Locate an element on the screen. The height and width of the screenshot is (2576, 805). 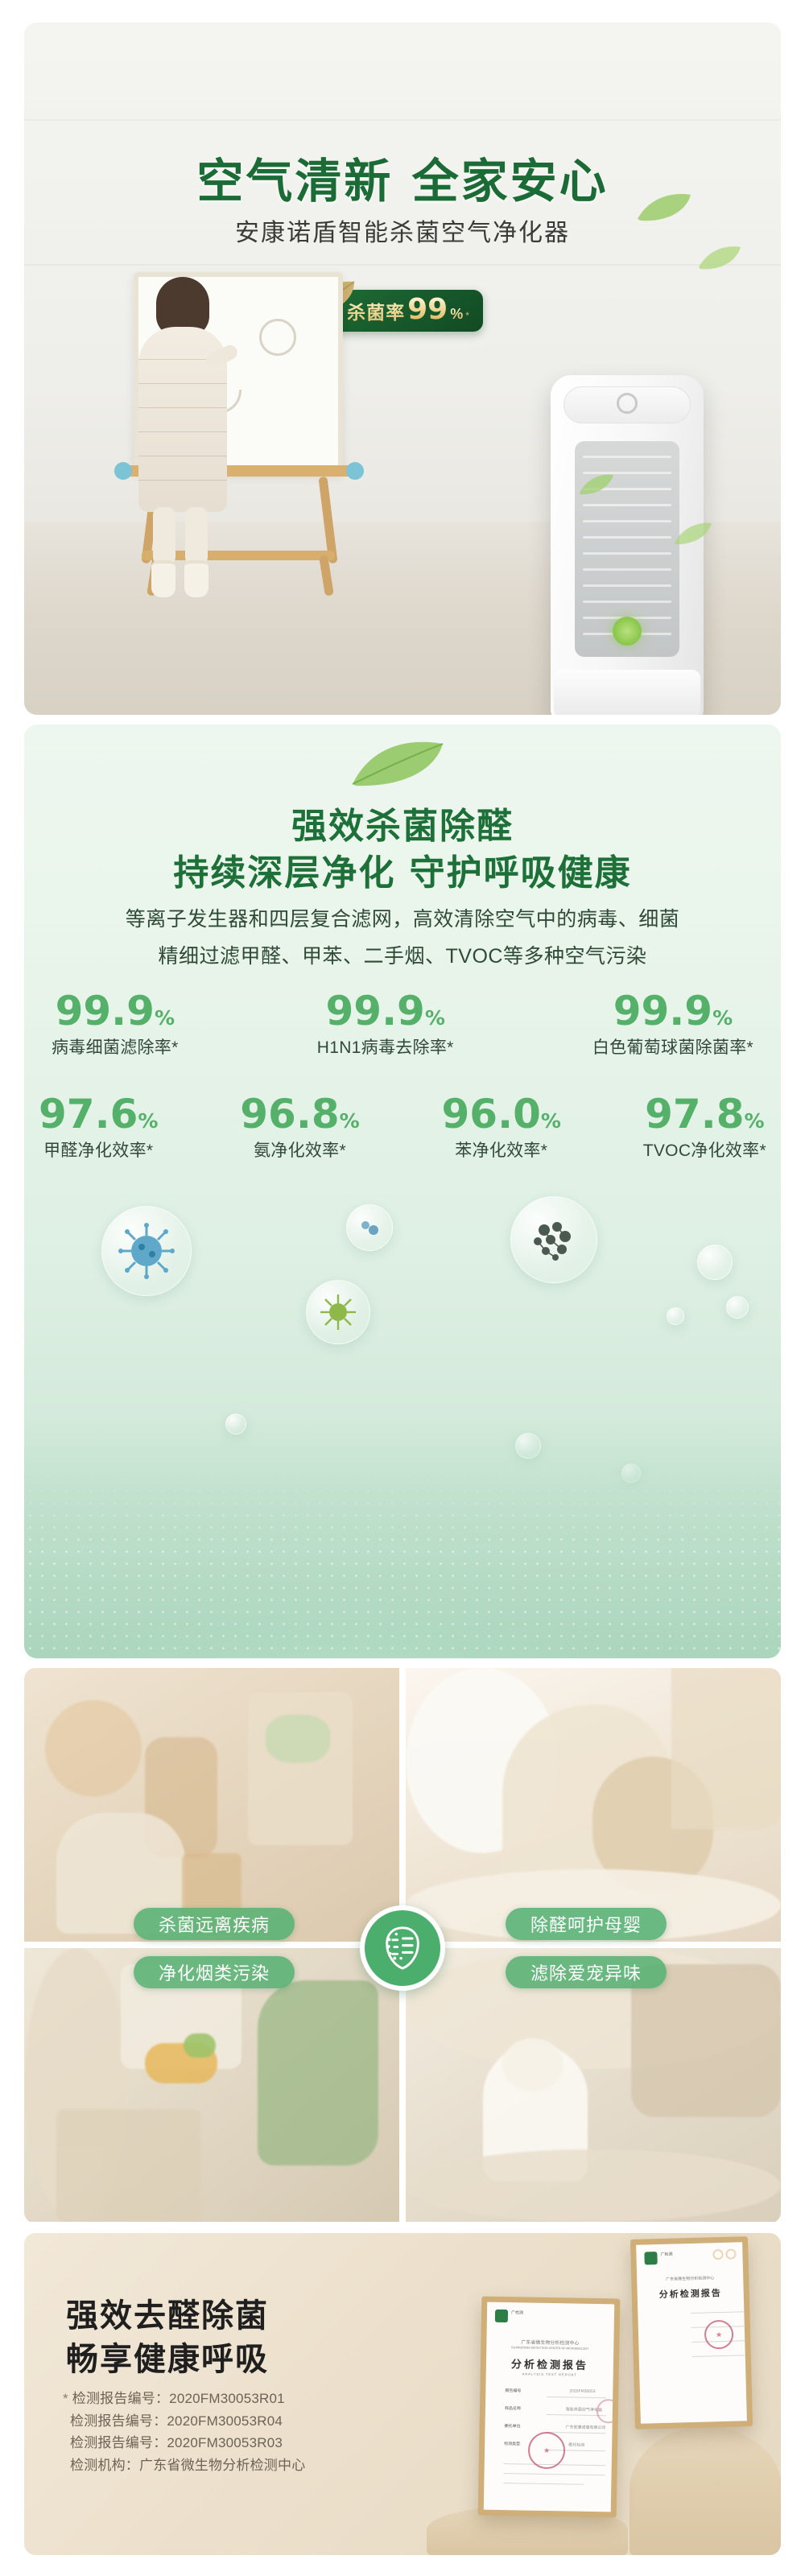
footnote-star: * is located at coordinates (65, 2398).